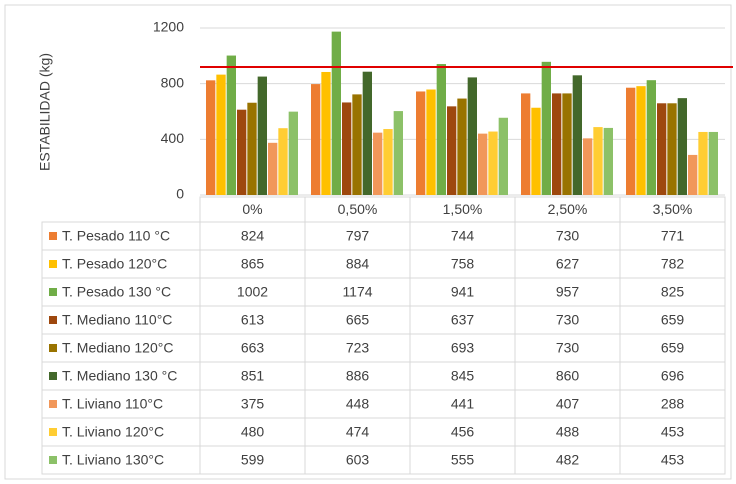 This screenshot has height=484, width=736. I want to click on table-value: 627, so click(568, 264).